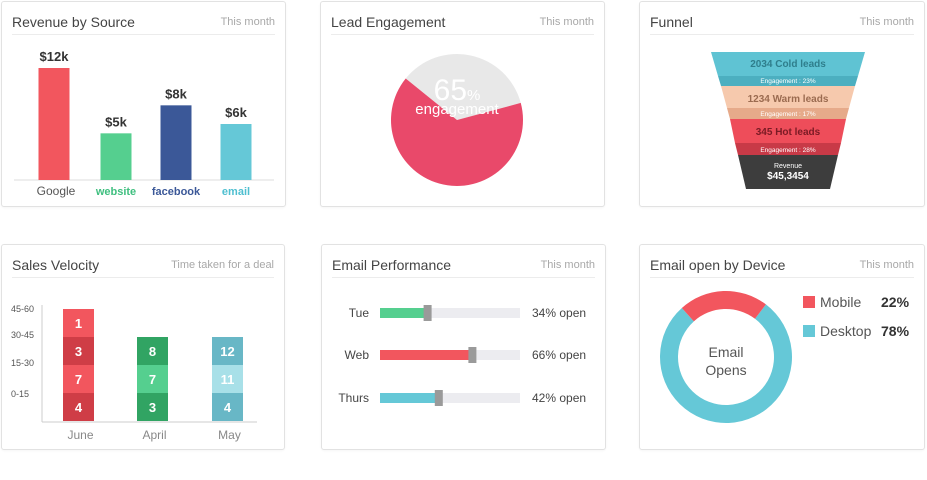  I want to click on lead-pie-rest-slice, so click(463, 86).